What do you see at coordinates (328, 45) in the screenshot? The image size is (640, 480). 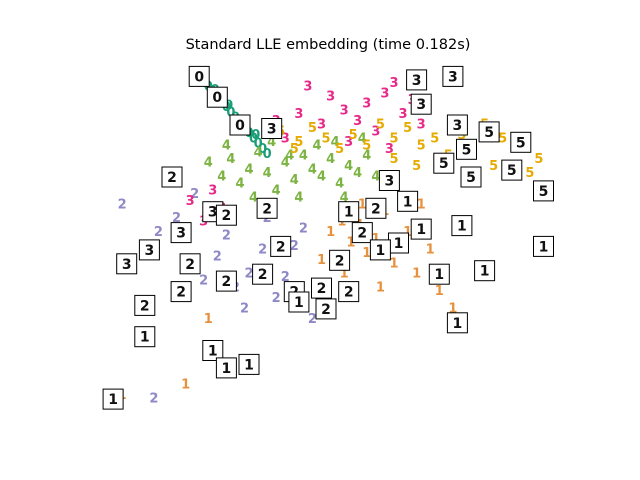 I see `chart-title: Standard LLE embedding (time 0.182s)` at bounding box center [328, 45].